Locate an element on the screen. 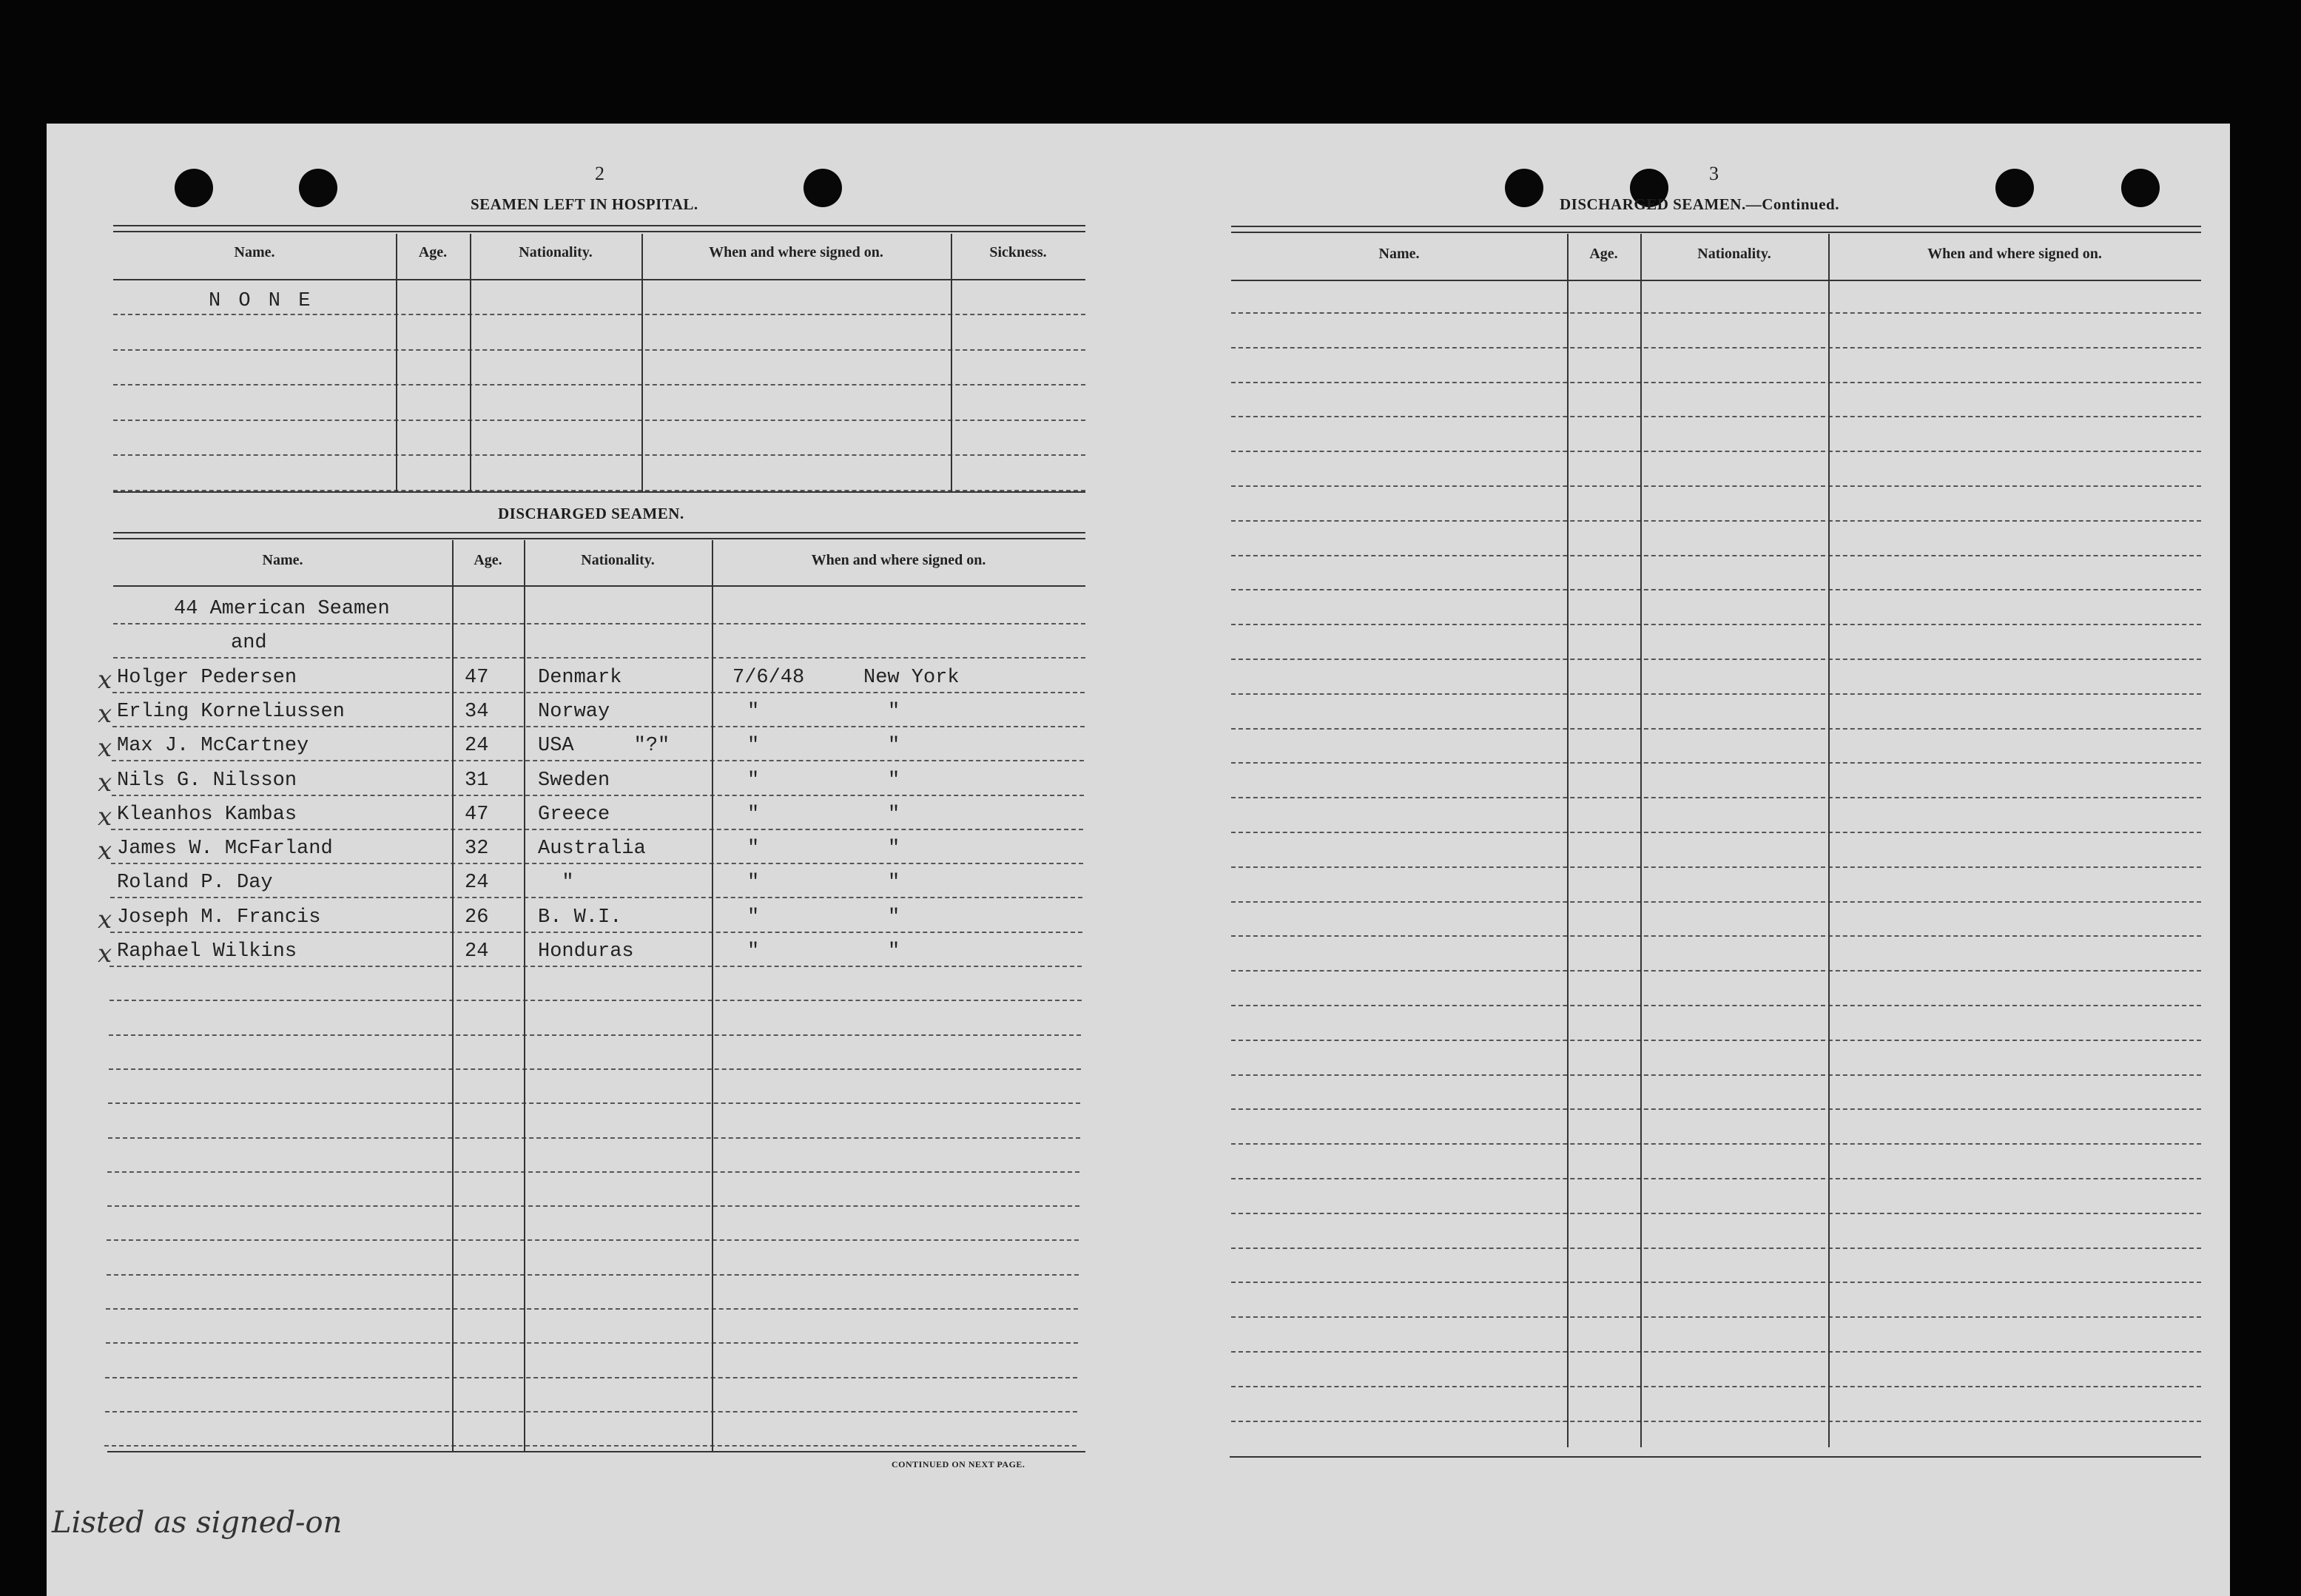 The width and height of the screenshot is (2301, 1596). seaman-age: 31 is located at coordinates (477, 780).